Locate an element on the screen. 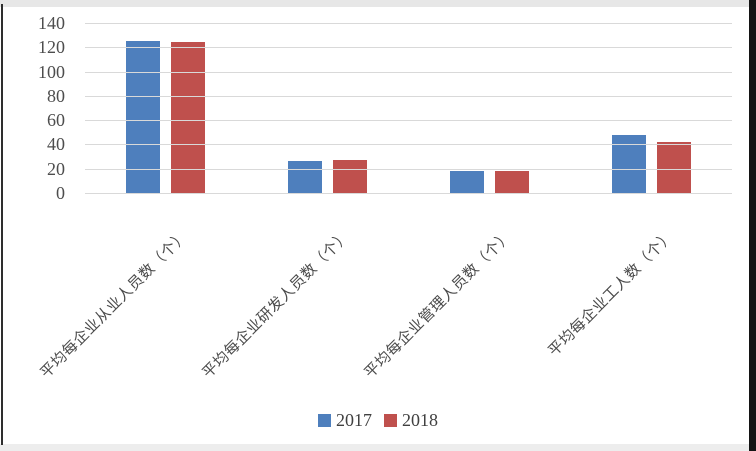  legend-item-2018: 2018 is located at coordinates (411, 420).